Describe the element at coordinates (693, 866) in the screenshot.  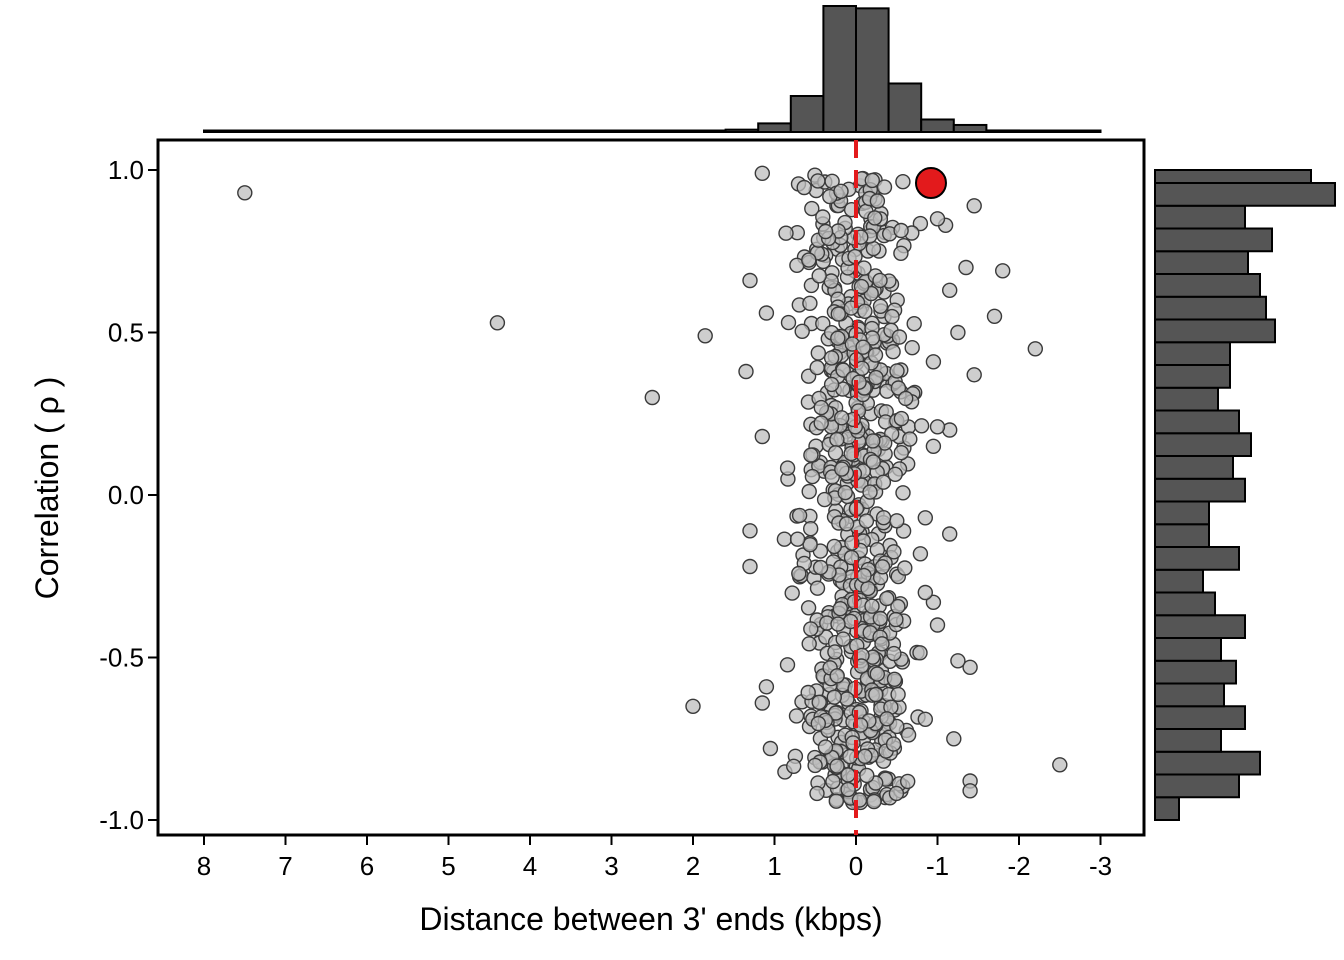
I see `x-tick-label: 2` at that location.